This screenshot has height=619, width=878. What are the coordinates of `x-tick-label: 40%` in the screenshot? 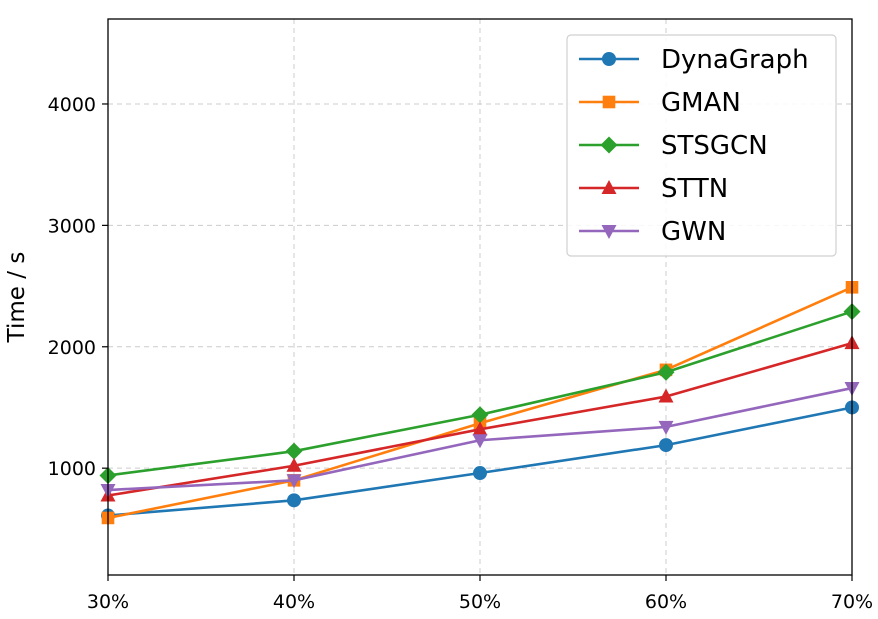 It's located at (294, 602).